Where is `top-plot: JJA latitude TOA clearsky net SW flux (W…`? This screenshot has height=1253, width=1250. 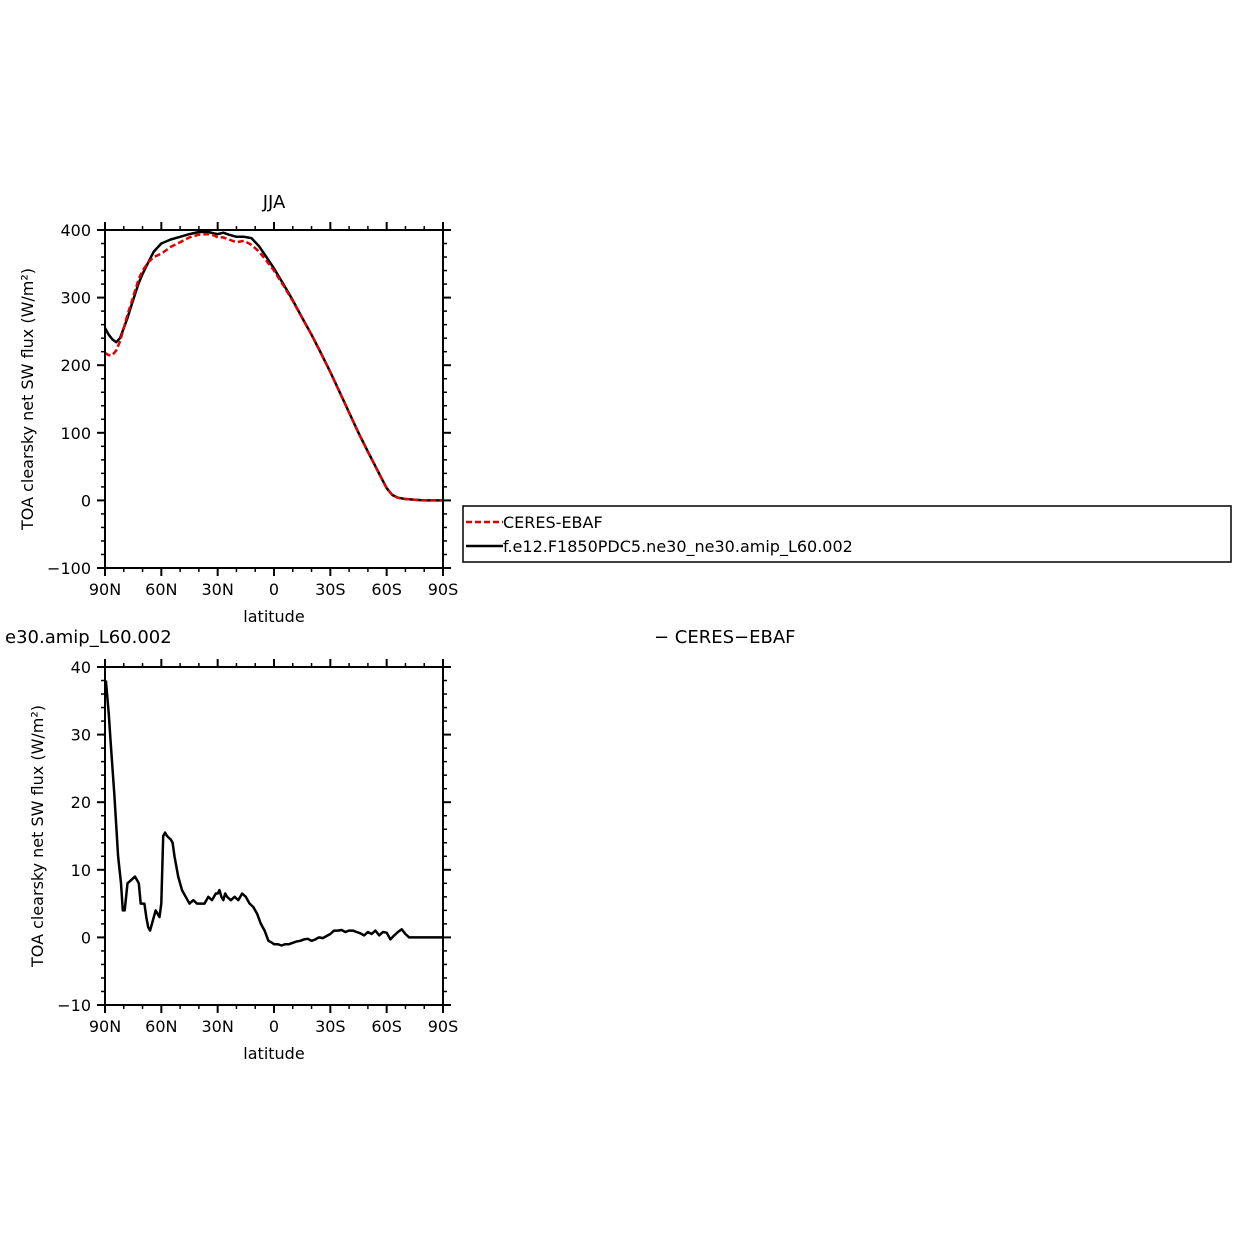
top-plot: JJA latitude TOA clearsky net SW flux (W… is located at coordinates (238, 409).